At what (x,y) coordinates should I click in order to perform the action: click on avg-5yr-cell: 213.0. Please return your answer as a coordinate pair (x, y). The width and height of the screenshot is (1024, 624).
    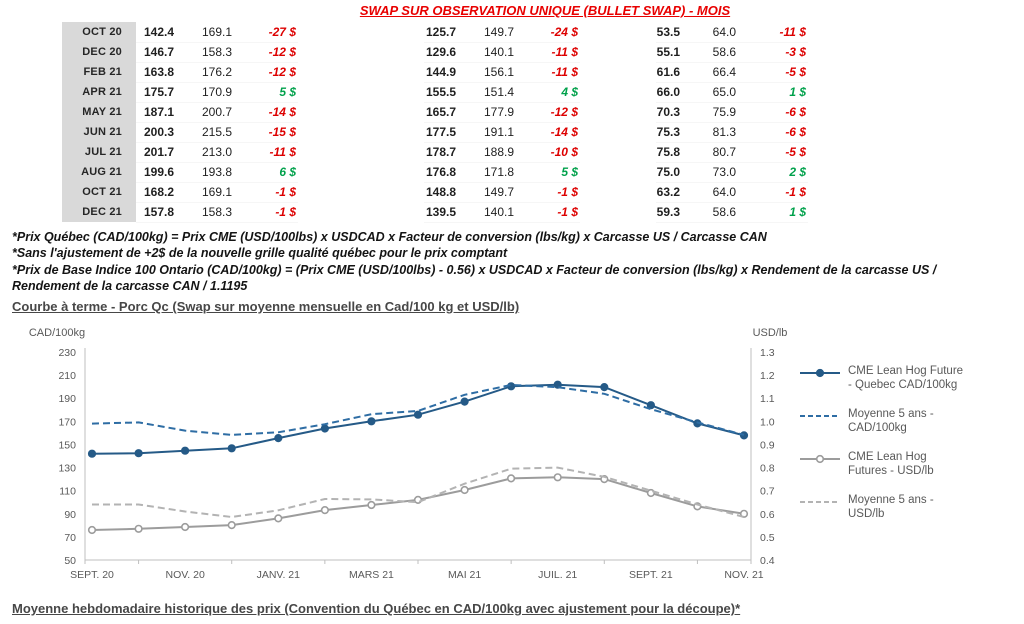
    Looking at the image, I should click on (205, 152).